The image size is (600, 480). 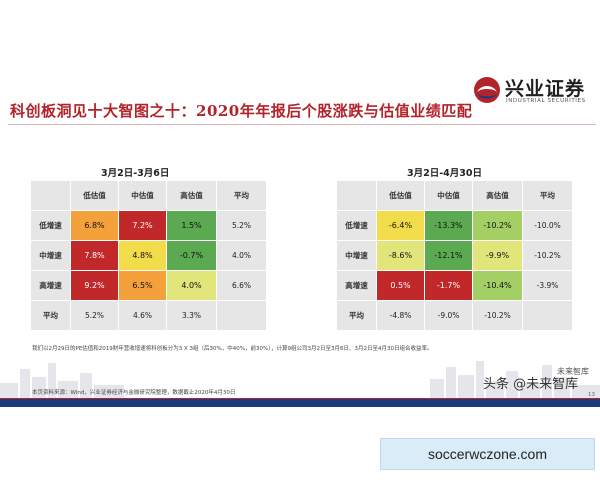 What do you see at coordinates (448, 285) in the screenshot?
I see `table-cell: -1.7%` at bounding box center [448, 285].